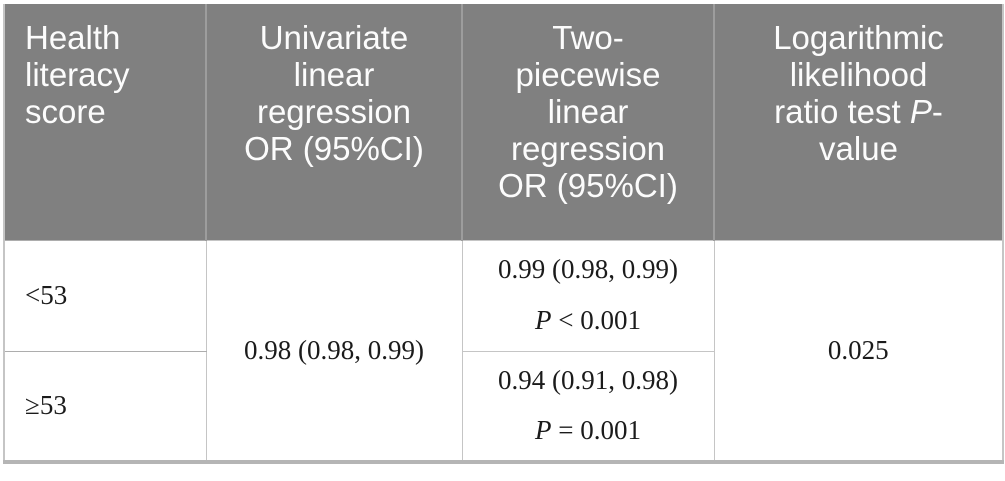 The height and width of the screenshot is (481, 1005). Describe the element at coordinates (105, 122) in the screenshot. I see `header-health-literacy-score: Health literacy score` at that location.